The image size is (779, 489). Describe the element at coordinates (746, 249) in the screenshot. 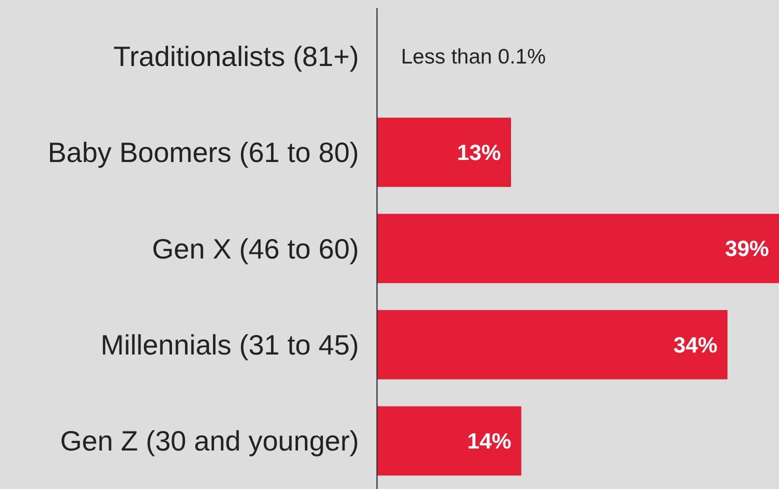

I see `data-label: 39%` at that location.